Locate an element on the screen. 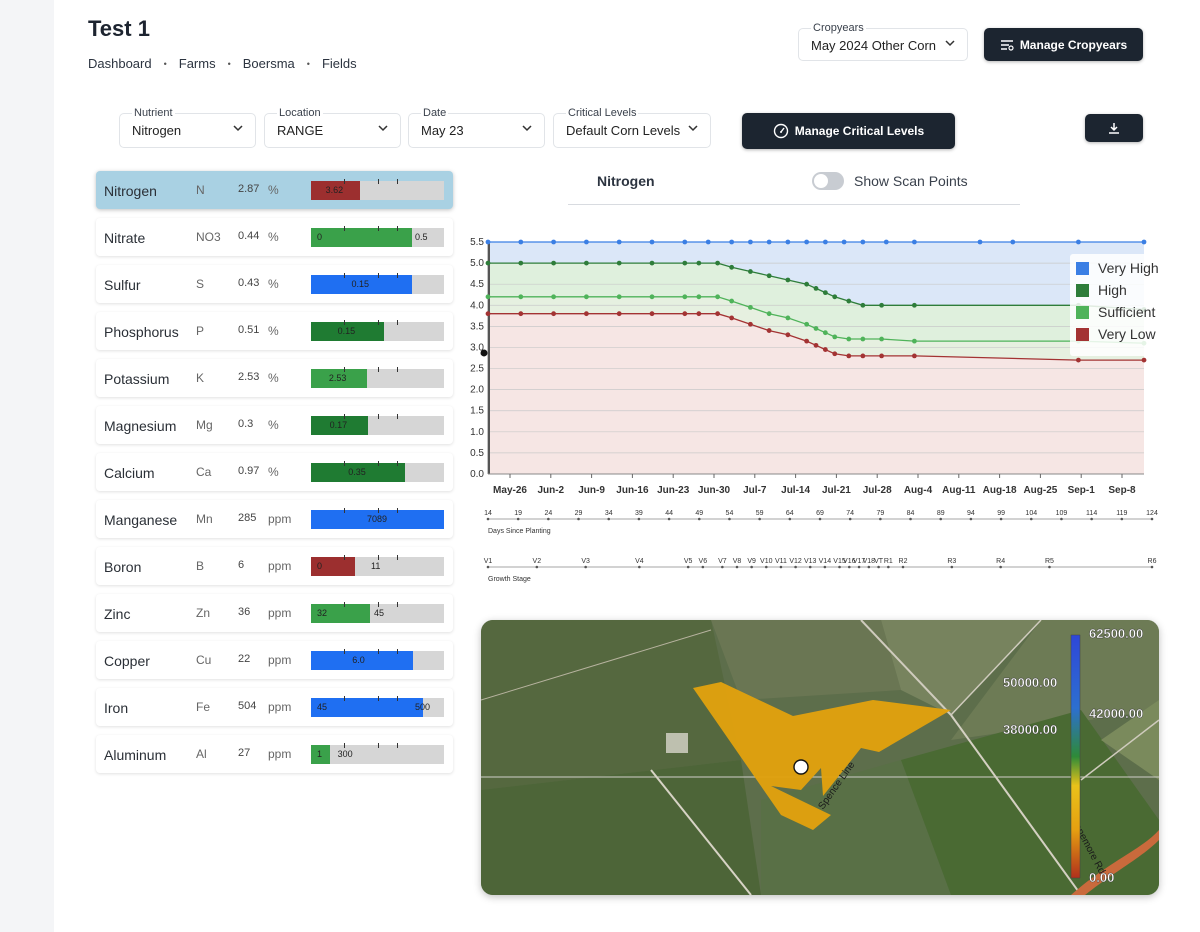  x-tick-label: Aug-18 is located at coordinates (1000, 490).